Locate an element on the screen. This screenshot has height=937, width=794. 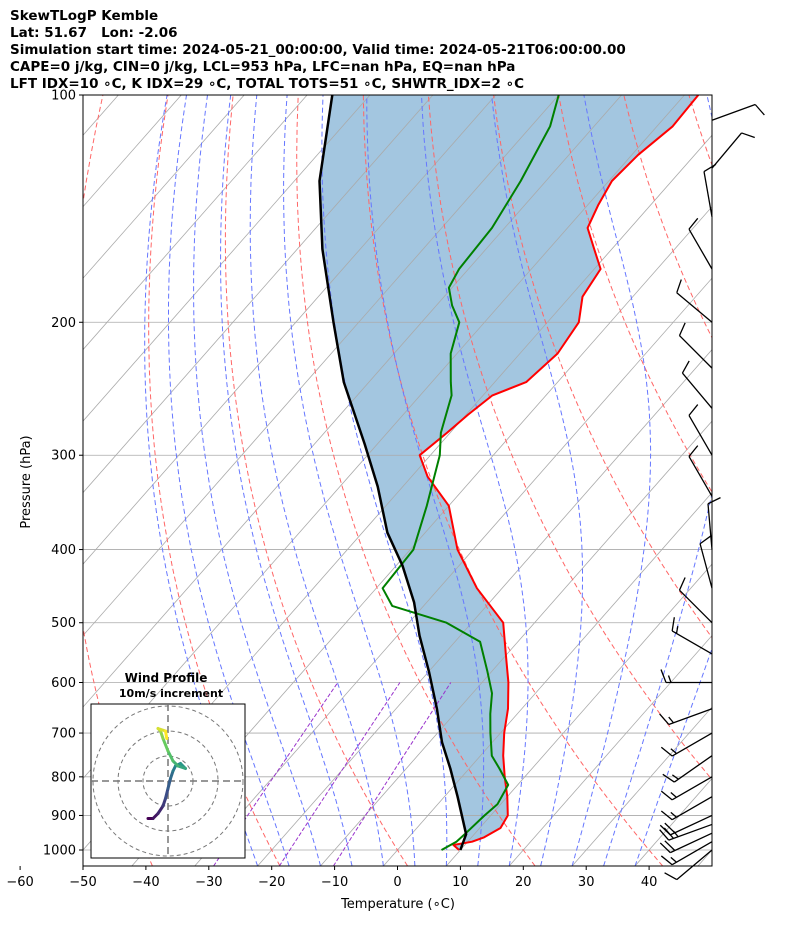
x-tick-label: −60 is located at coordinates (19, 882).